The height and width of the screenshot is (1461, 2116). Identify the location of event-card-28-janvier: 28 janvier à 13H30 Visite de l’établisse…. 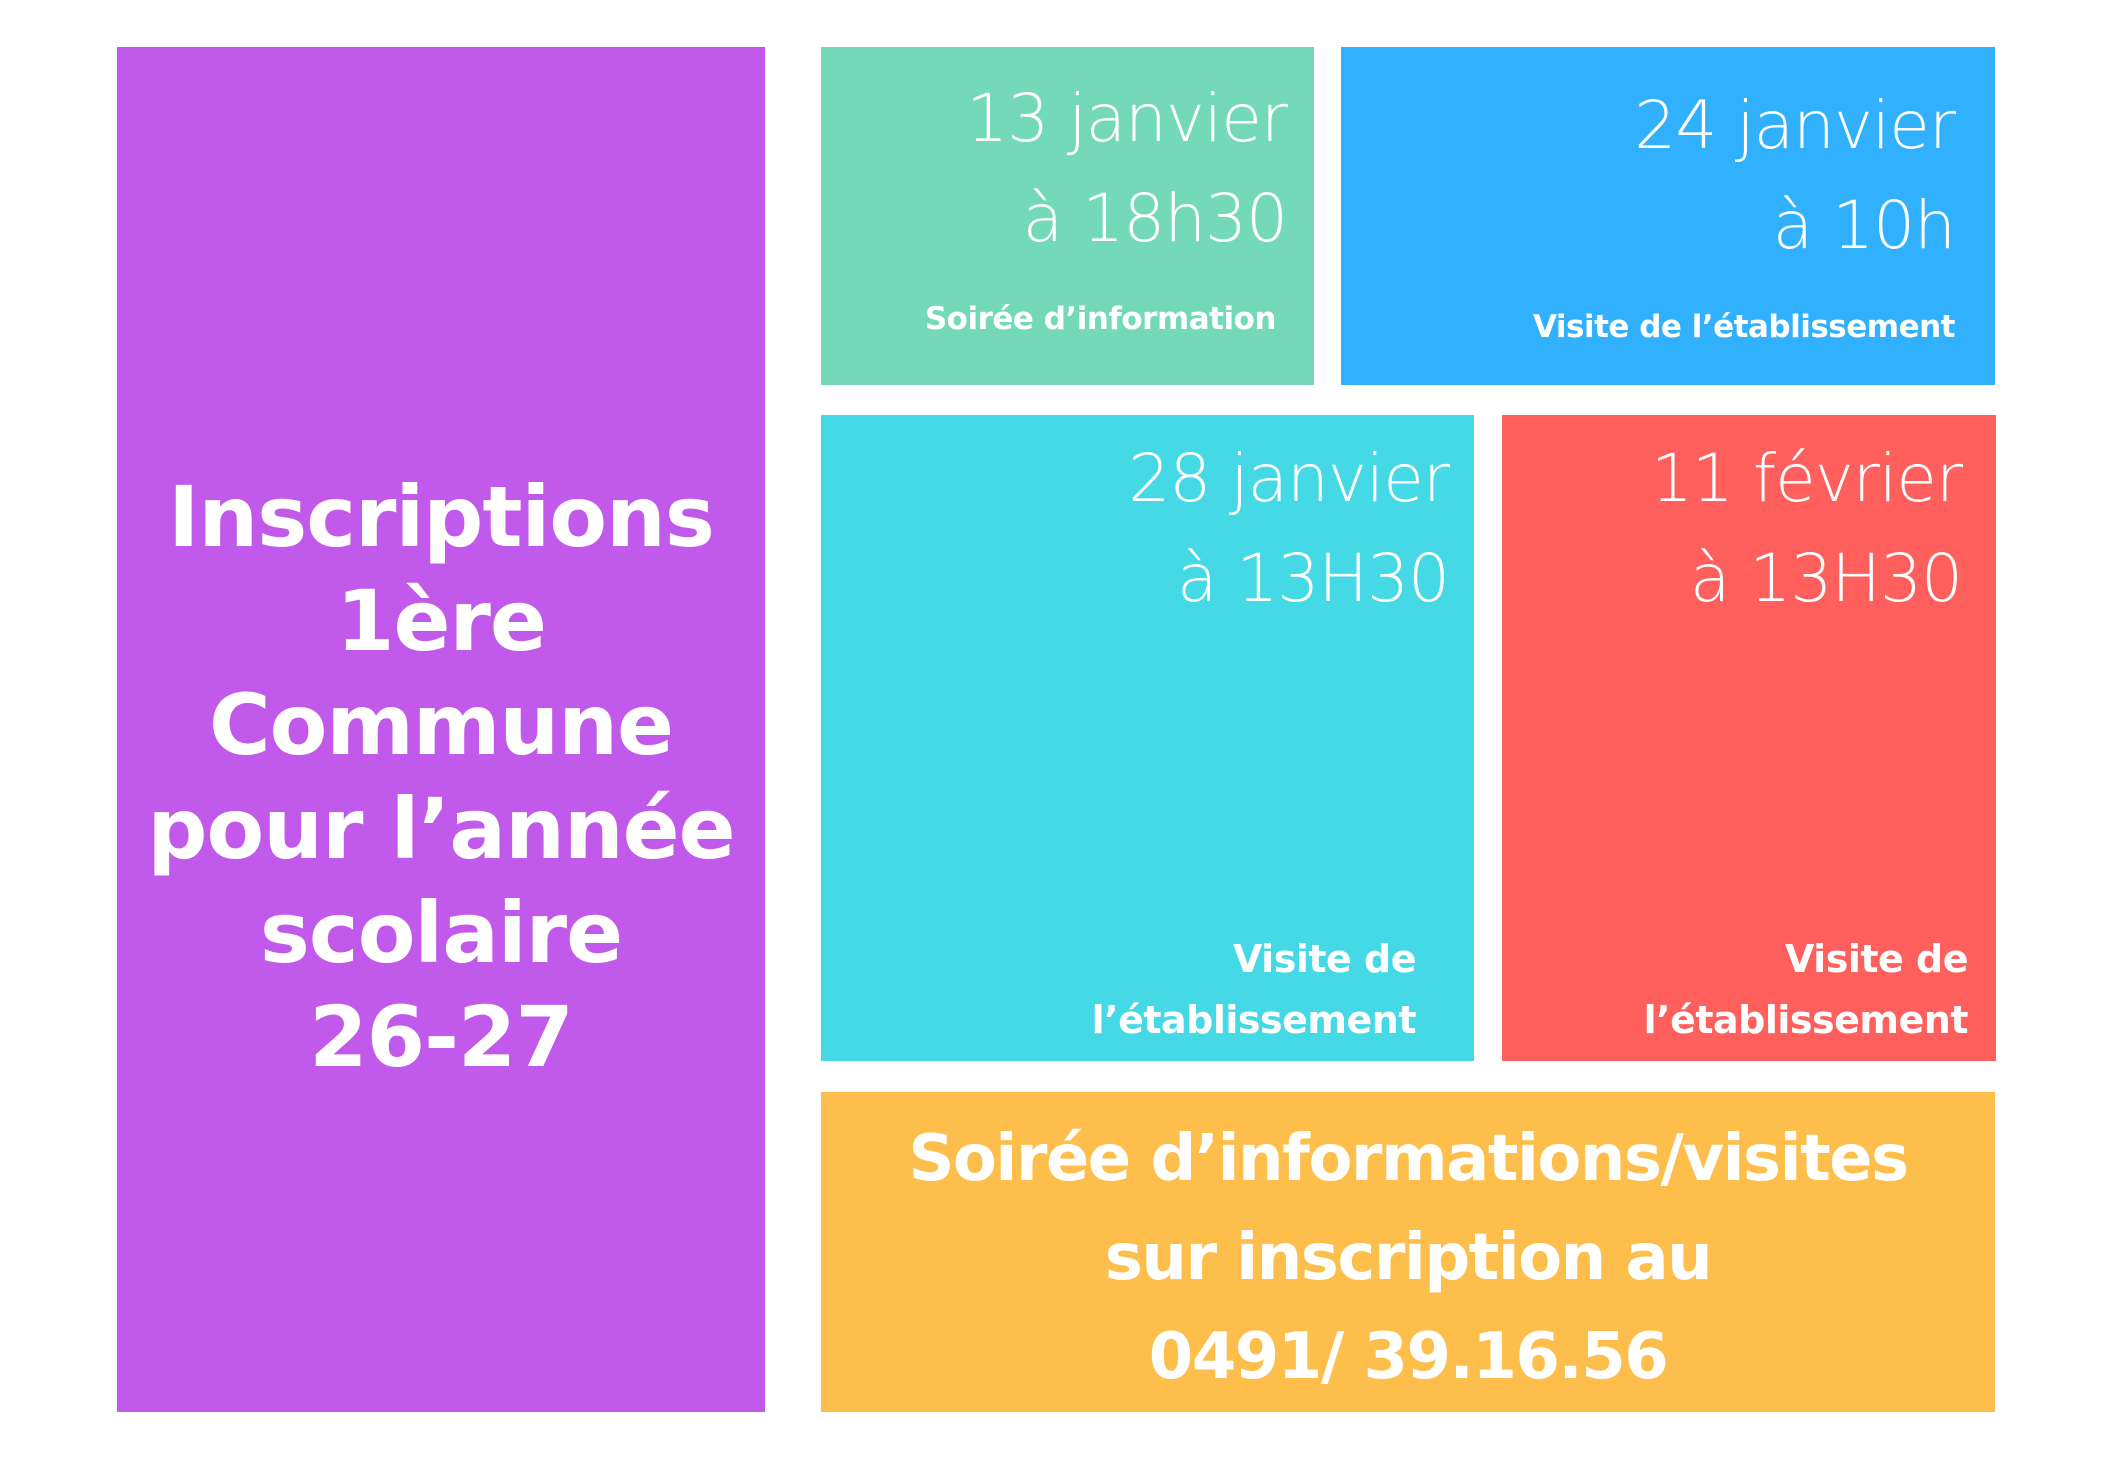
(1147, 738).